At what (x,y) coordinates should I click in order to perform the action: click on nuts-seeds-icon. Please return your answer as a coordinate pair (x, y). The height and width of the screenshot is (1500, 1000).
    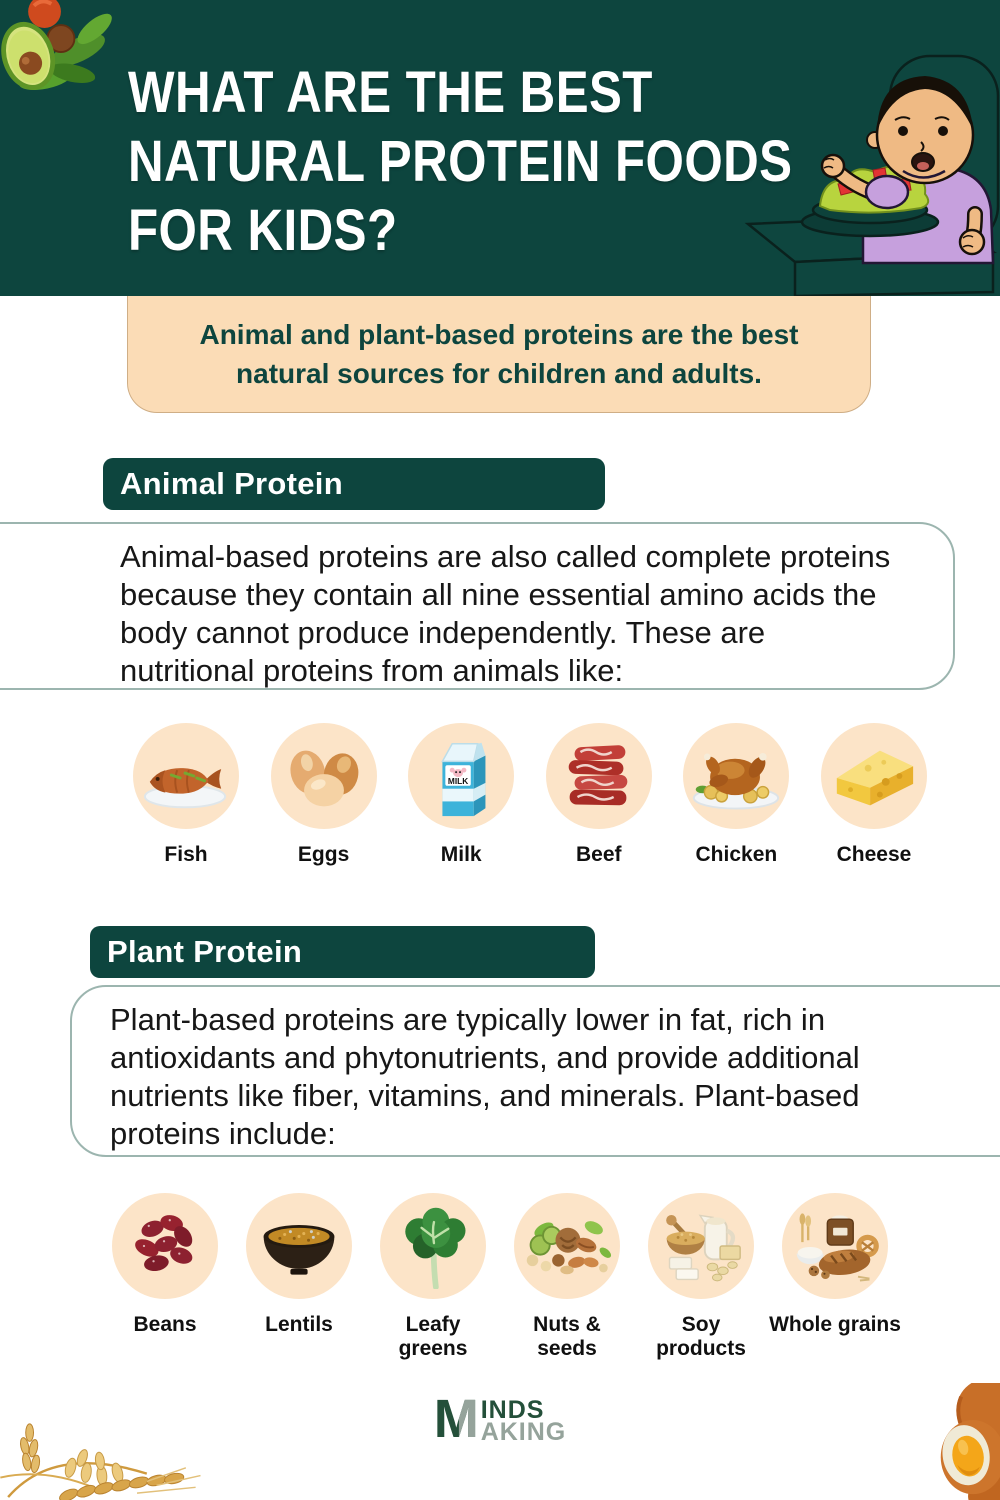
    Looking at the image, I should click on (569, 1248).